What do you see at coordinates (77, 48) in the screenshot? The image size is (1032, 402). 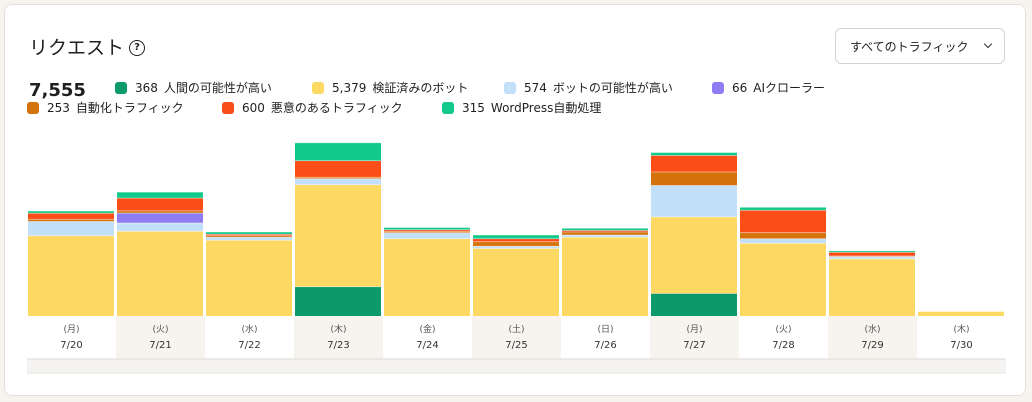 I see `card-title: リクエスト` at bounding box center [77, 48].